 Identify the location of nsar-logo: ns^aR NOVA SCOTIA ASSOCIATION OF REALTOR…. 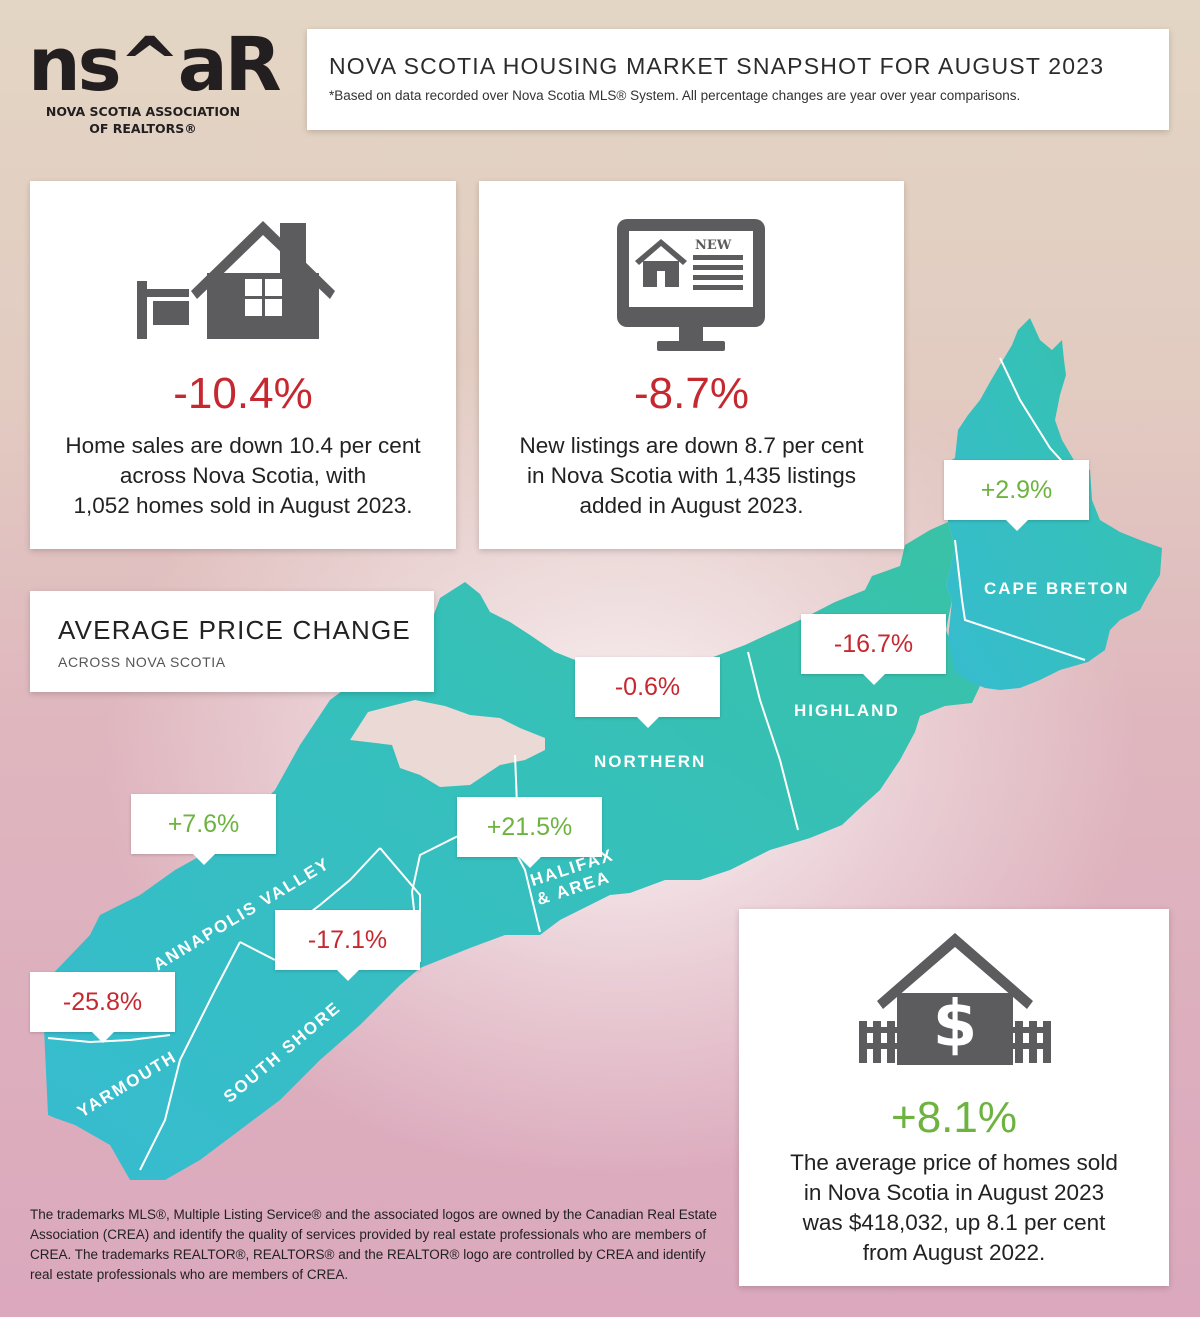
(155, 80).